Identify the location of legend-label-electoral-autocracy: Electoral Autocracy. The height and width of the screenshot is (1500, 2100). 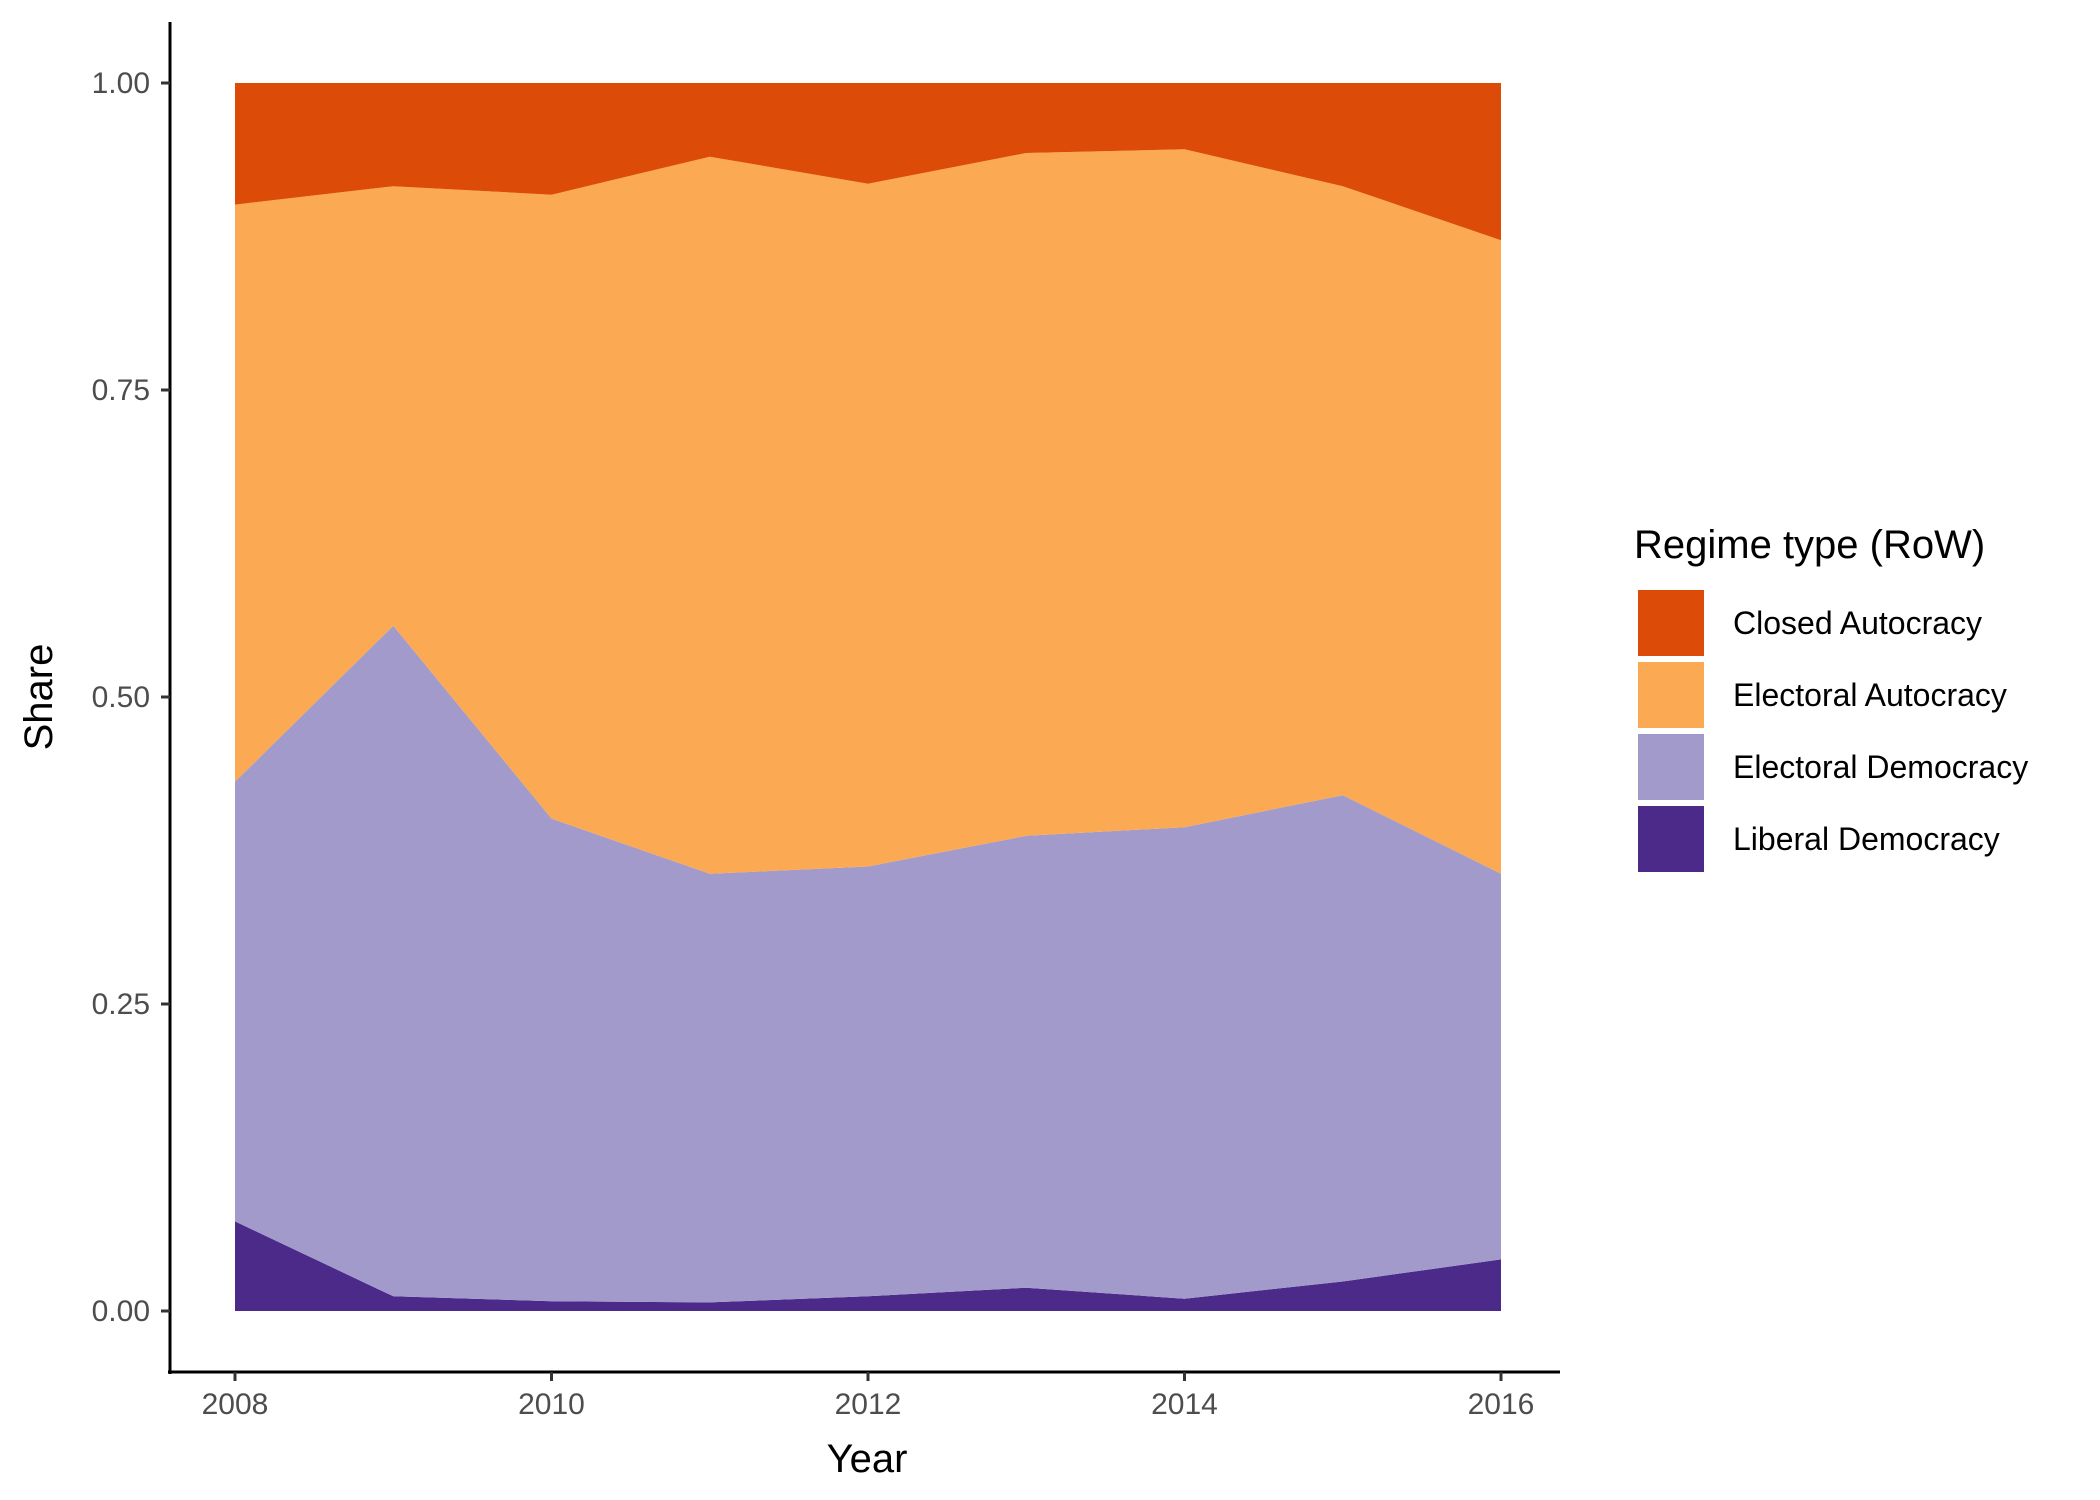
(1870, 695).